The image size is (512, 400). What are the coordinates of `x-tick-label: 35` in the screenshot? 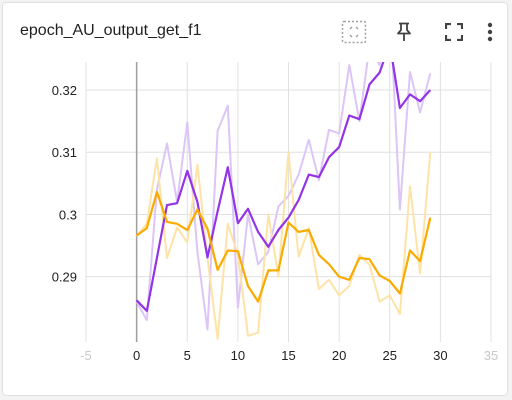 It's located at (491, 355).